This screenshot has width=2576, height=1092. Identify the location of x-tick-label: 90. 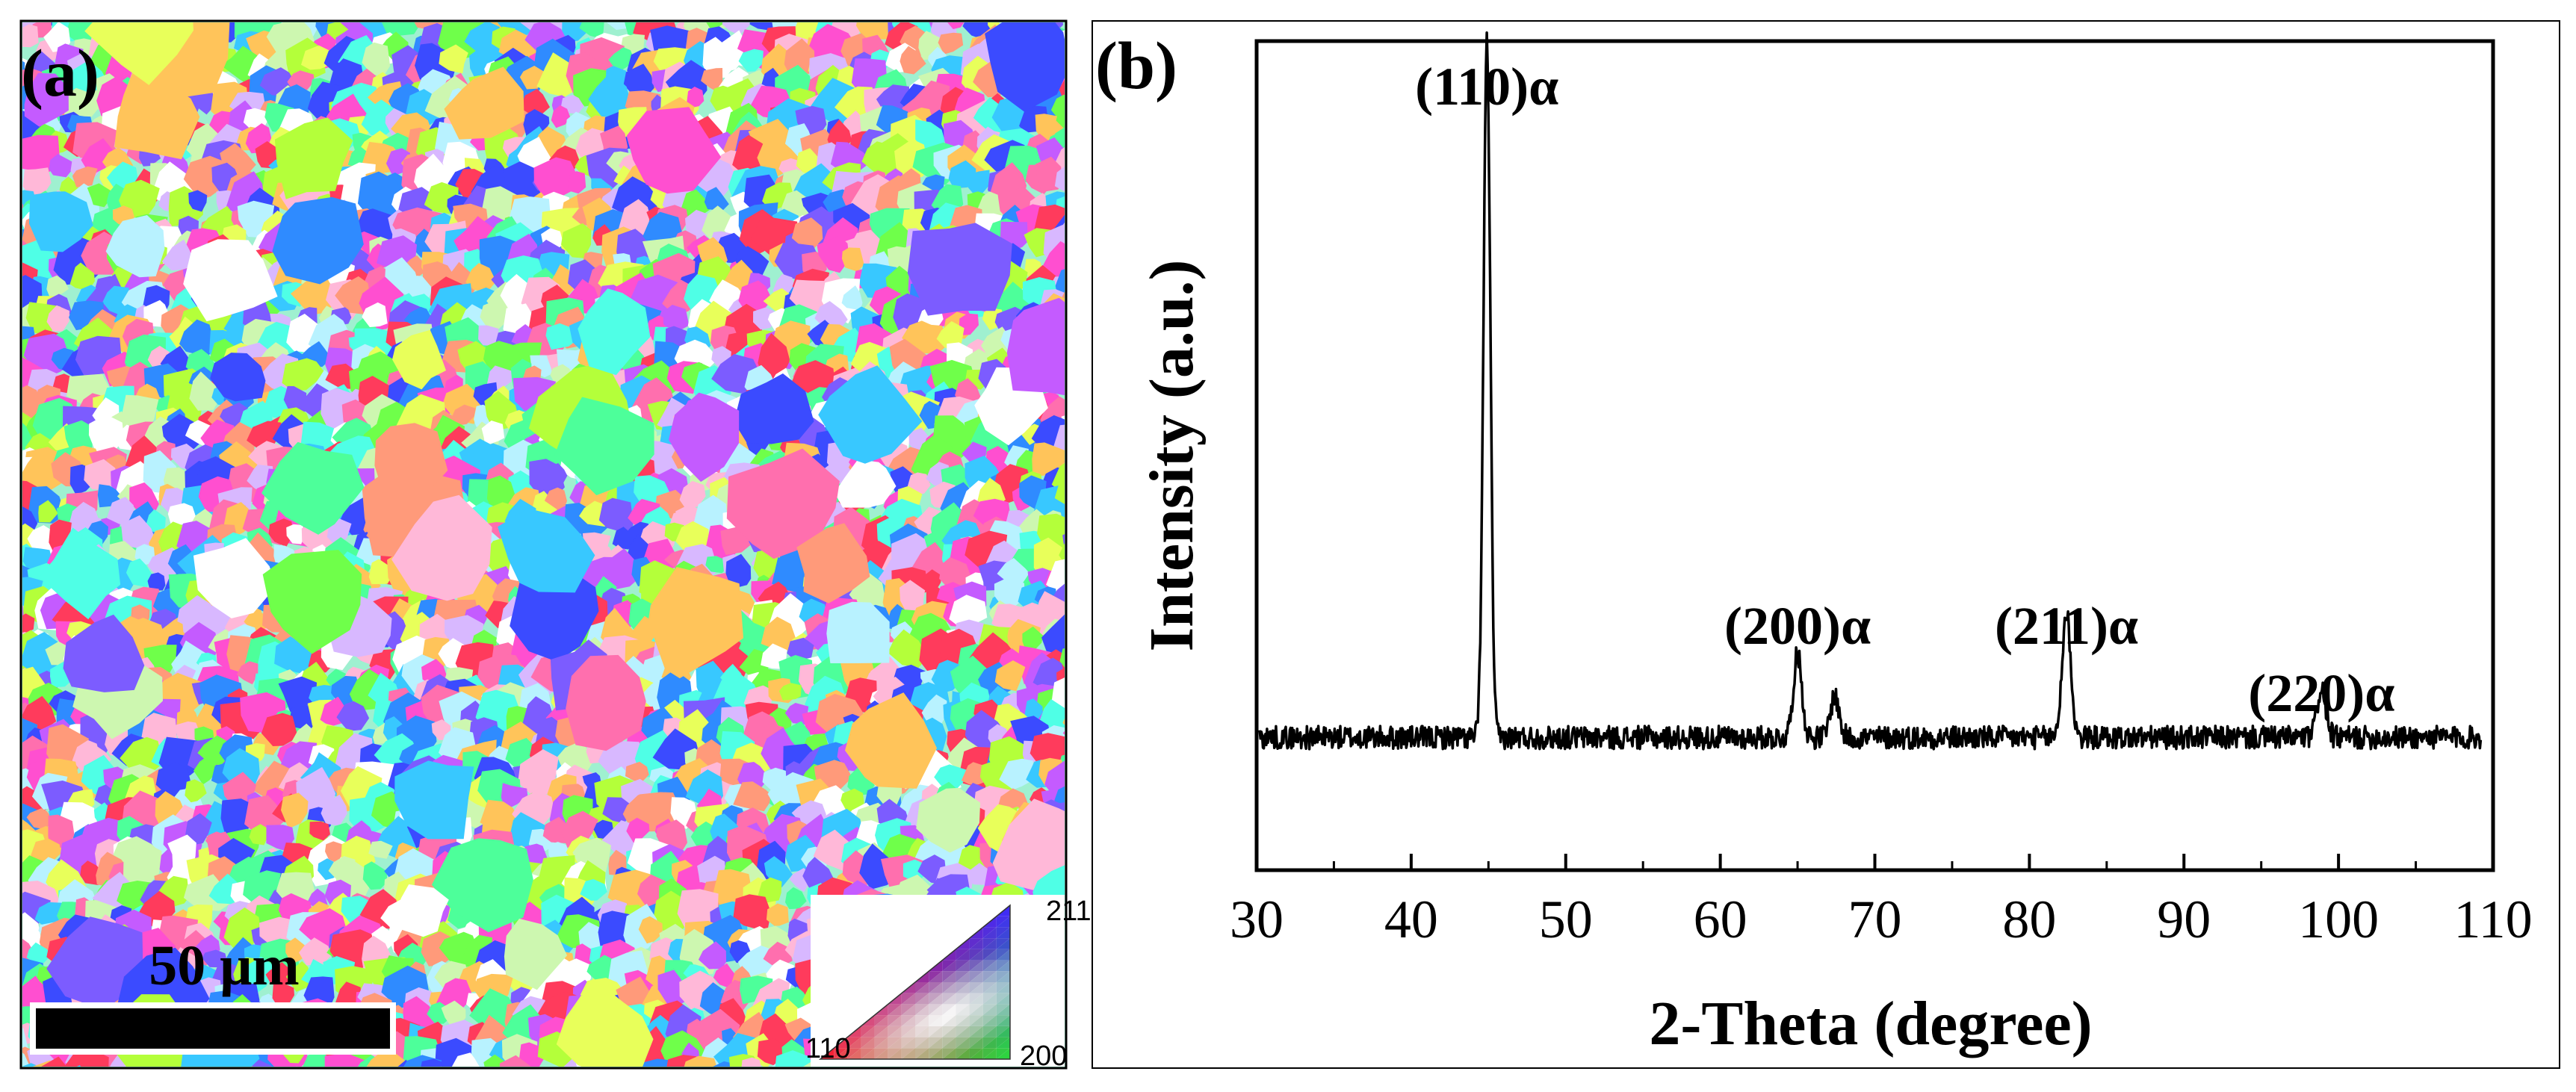
(2184, 919).